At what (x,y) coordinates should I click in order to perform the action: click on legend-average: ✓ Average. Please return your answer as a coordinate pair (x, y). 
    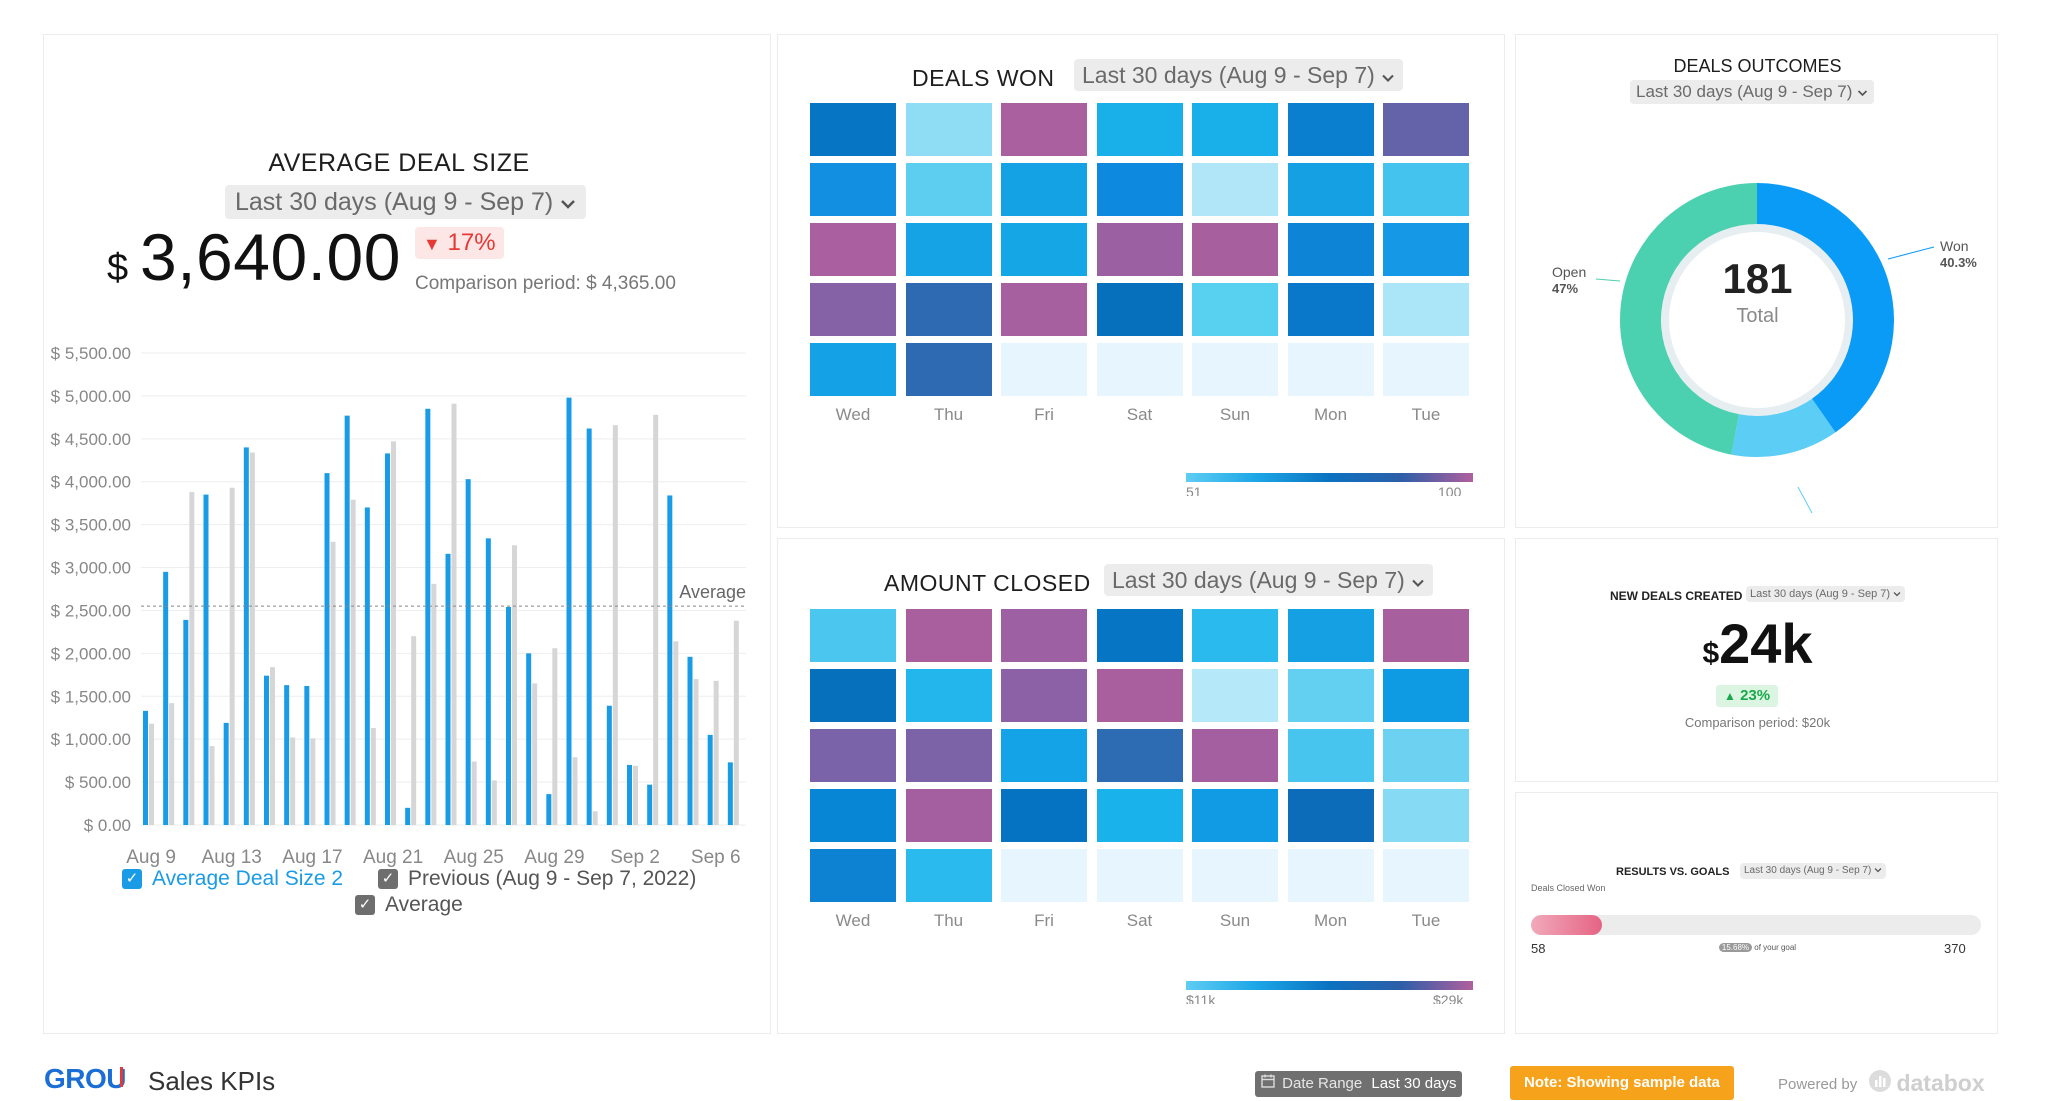
    Looking at the image, I should click on (409, 905).